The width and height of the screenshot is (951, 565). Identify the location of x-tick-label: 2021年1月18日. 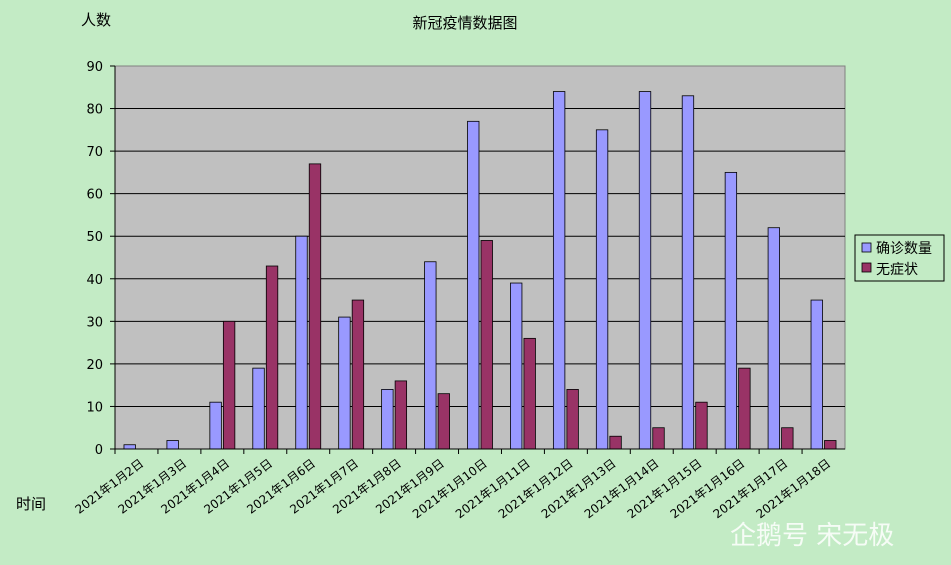
(793, 488).